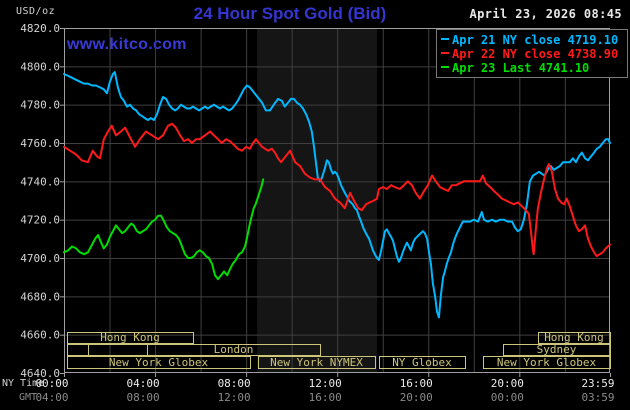 This screenshot has width=630, height=410. I want to click on x-tick-label-gmt: 12:00, so click(234, 397).